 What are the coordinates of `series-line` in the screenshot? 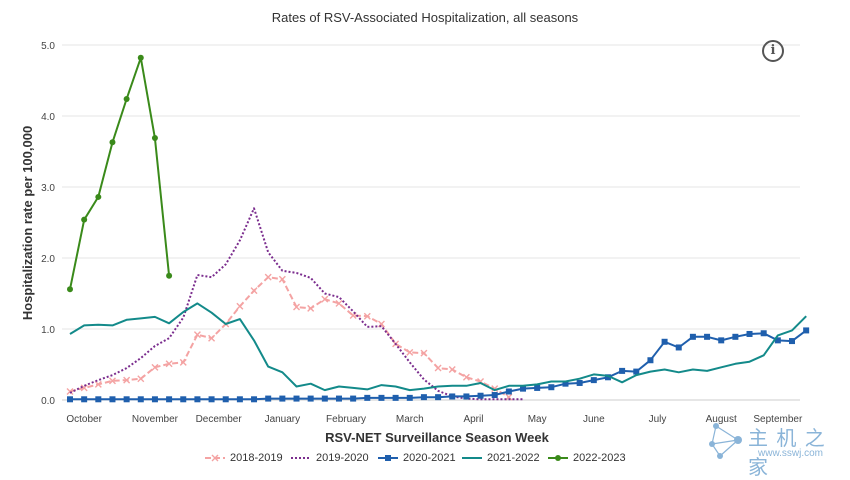 It's located at (120, 173).